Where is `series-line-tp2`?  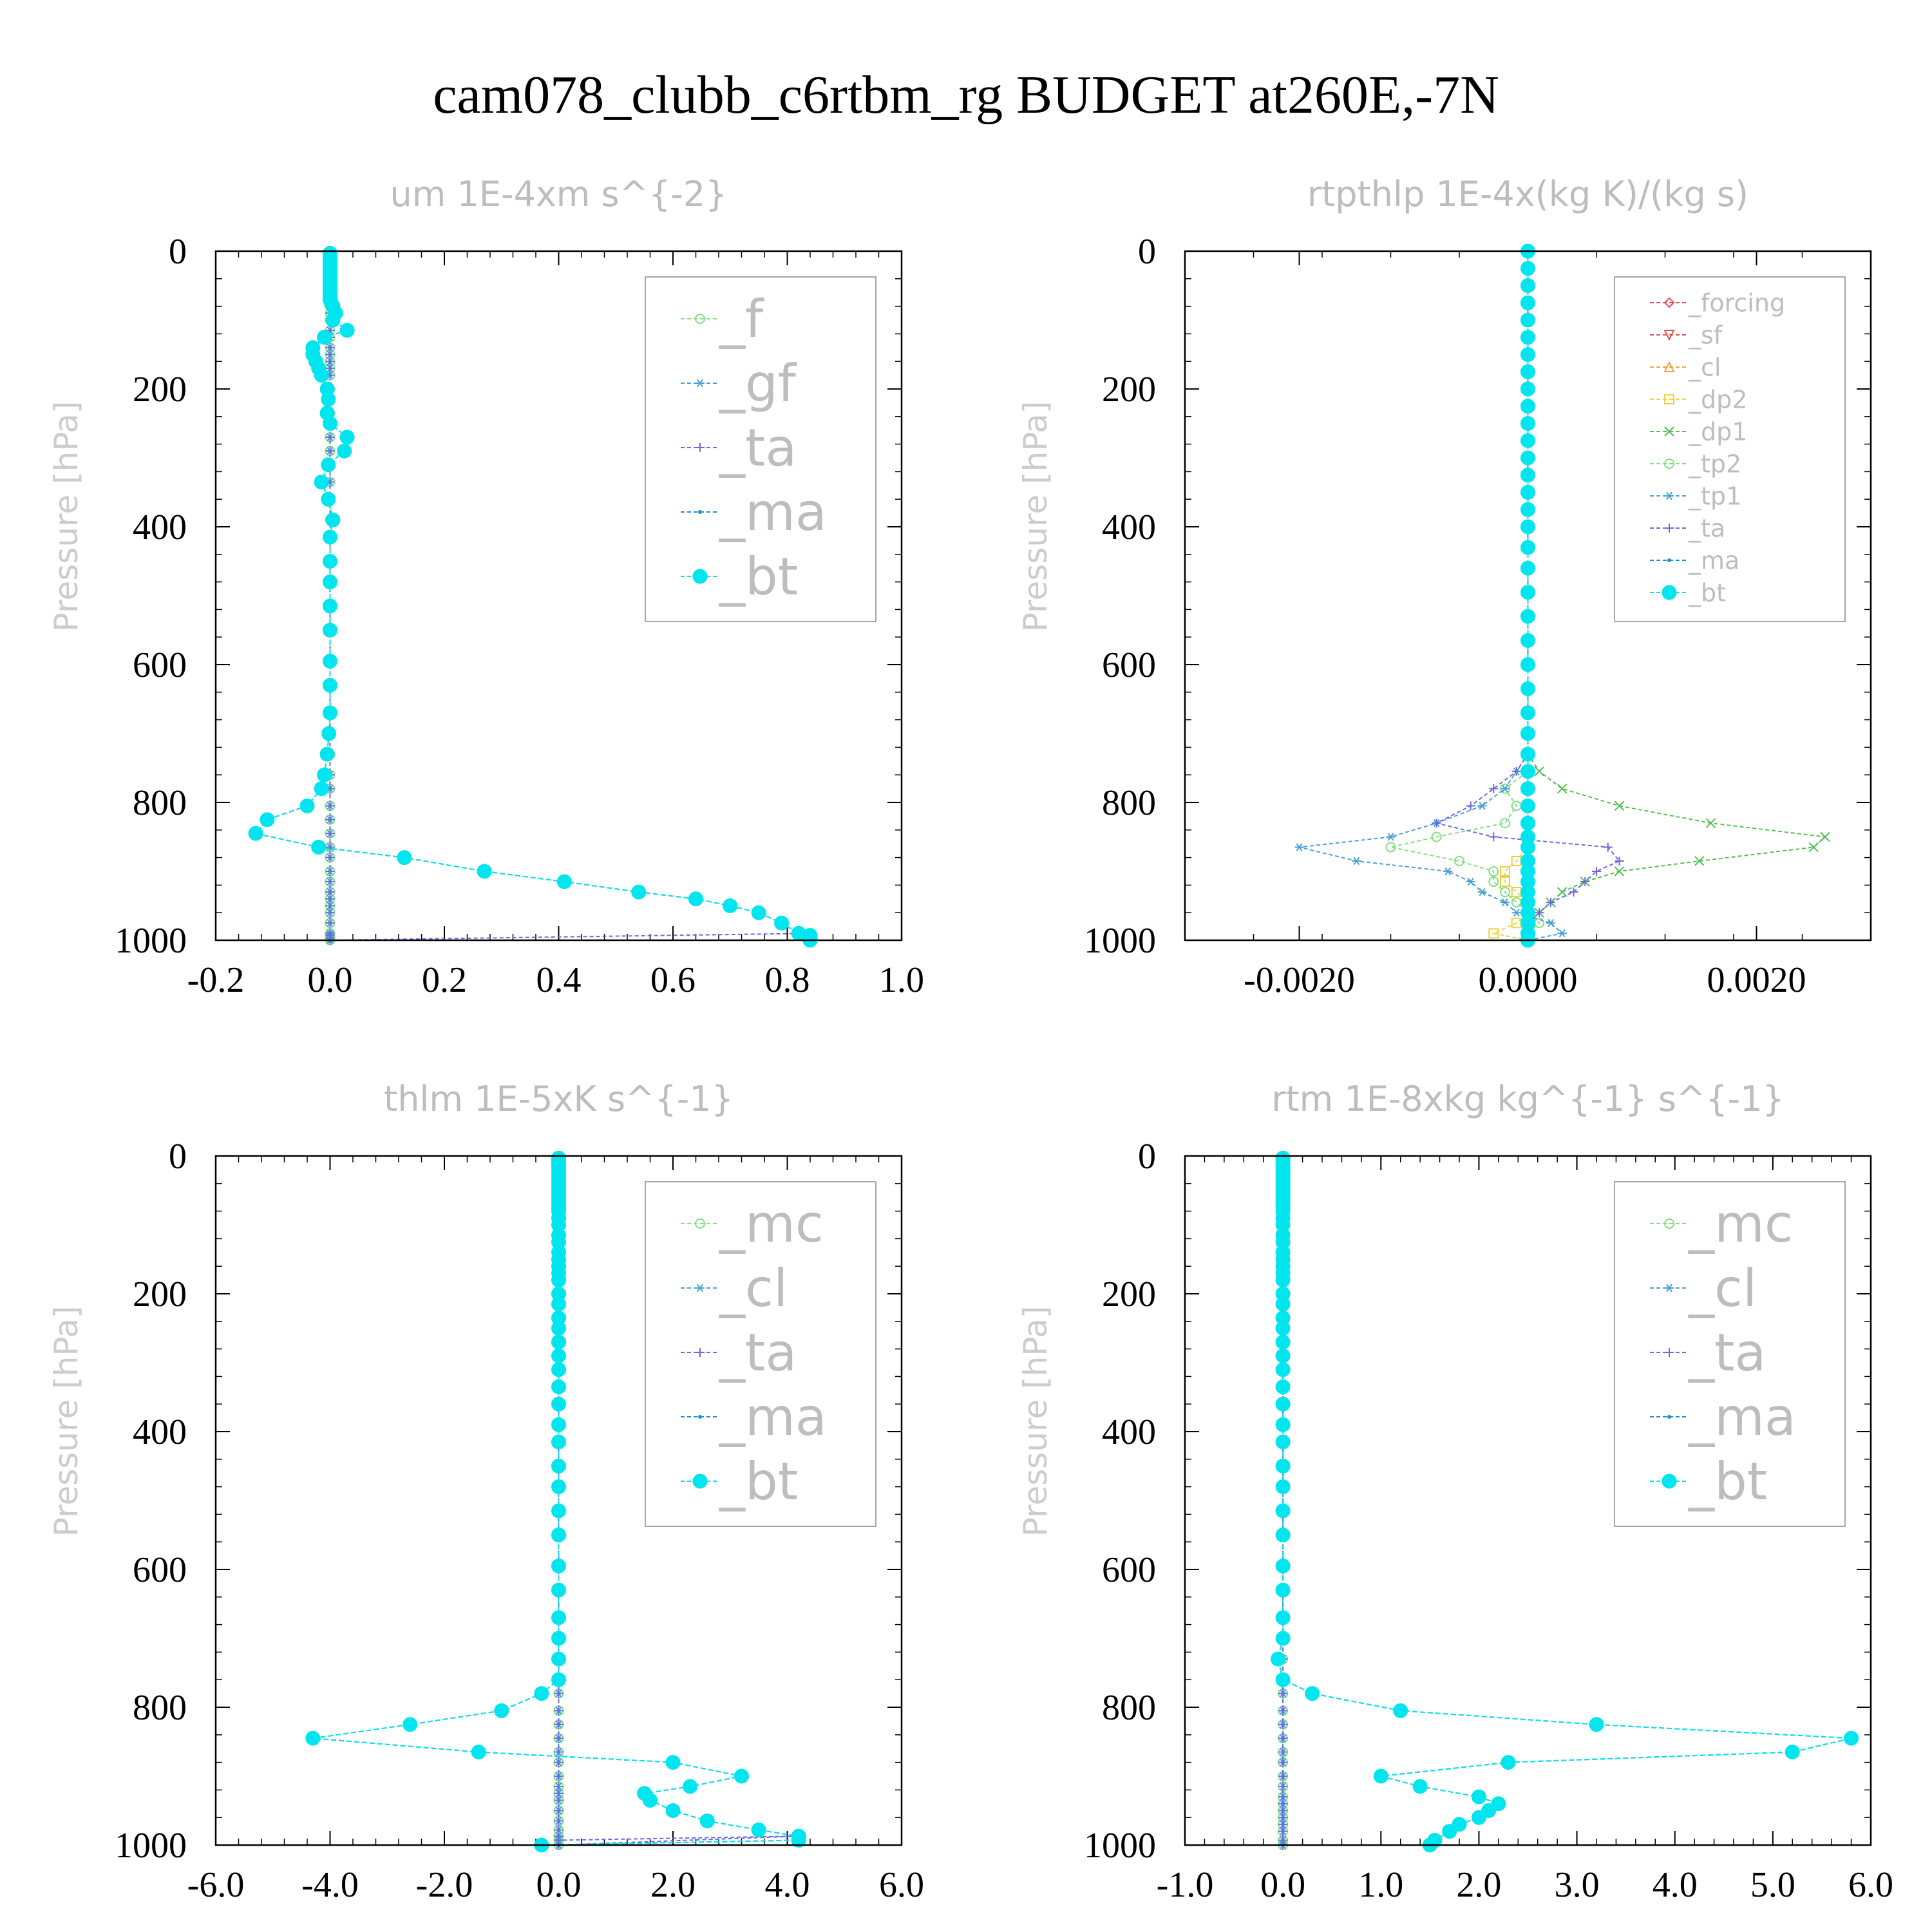
series-line-tp2 is located at coordinates (1465, 595).